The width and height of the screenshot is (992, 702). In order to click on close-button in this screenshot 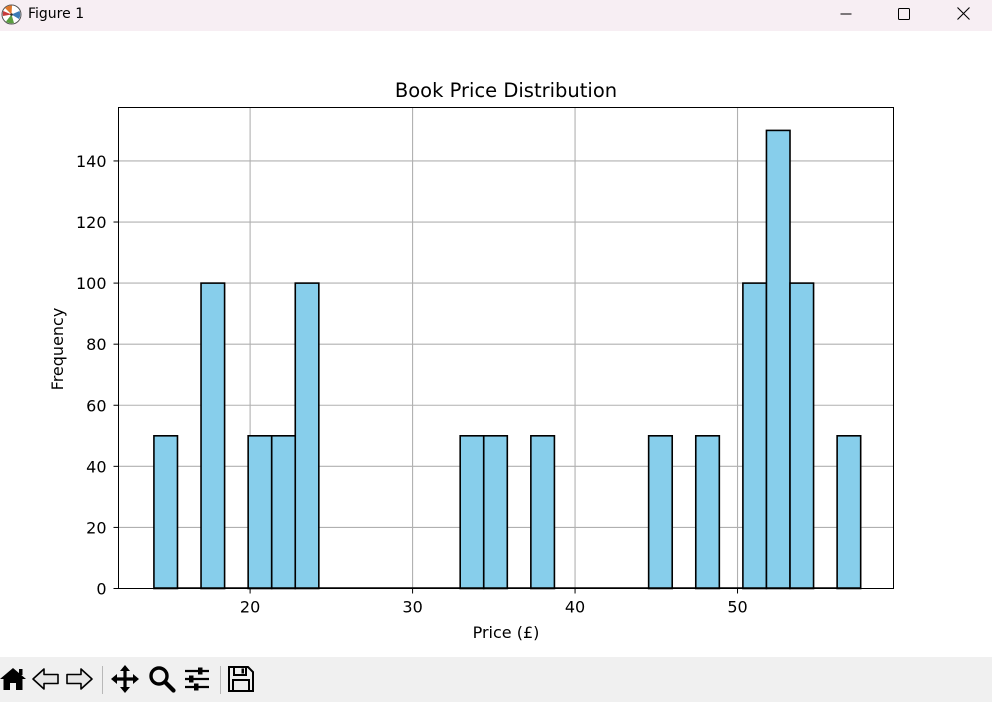, I will do `click(963, 13)`.